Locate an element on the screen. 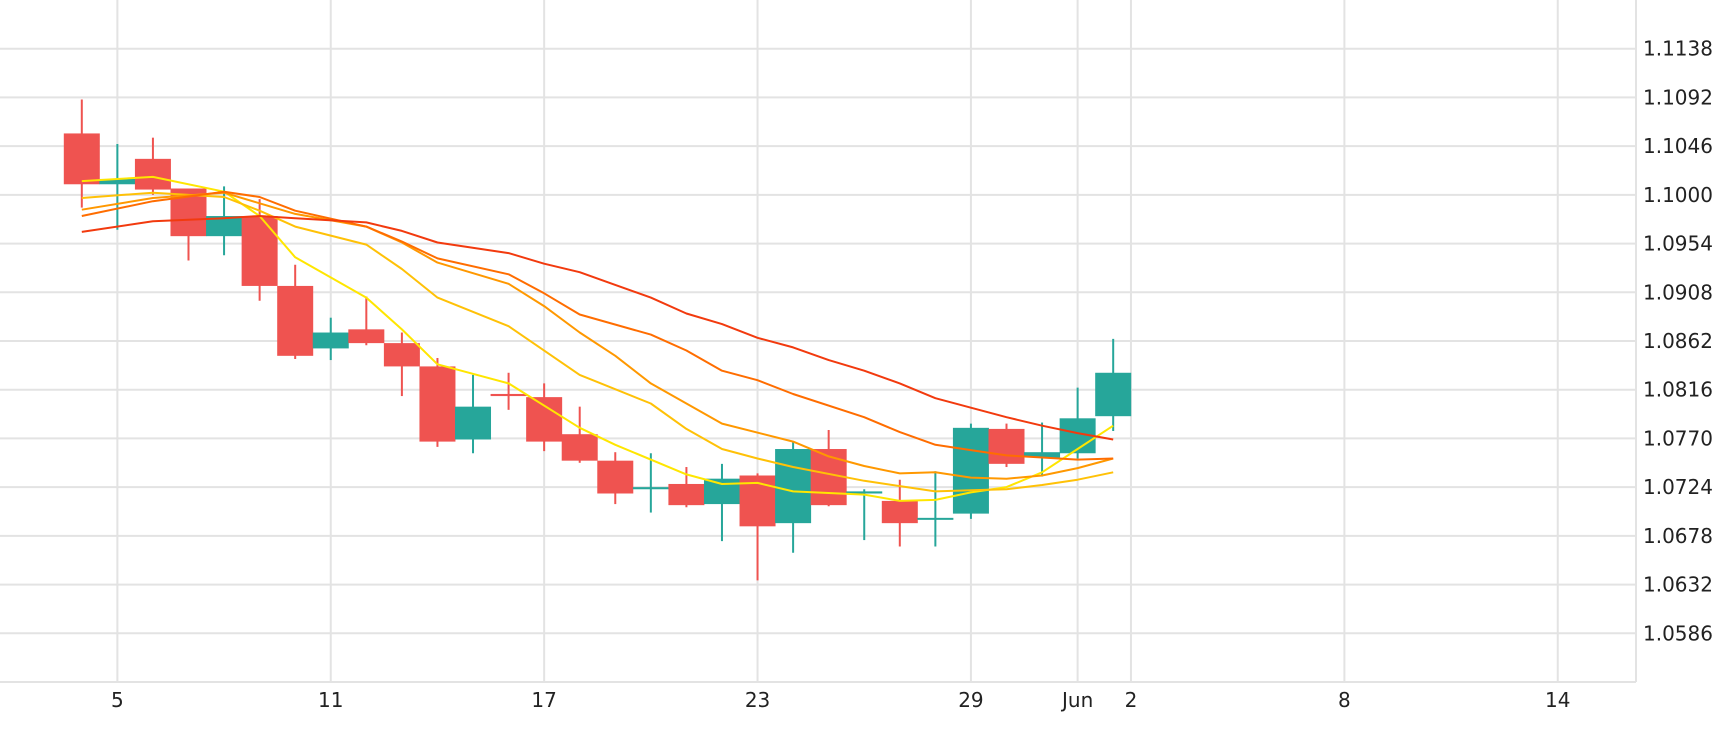 The width and height of the screenshot is (1730, 730). y-tick-label: 1.0770 is located at coordinates (1678, 438).